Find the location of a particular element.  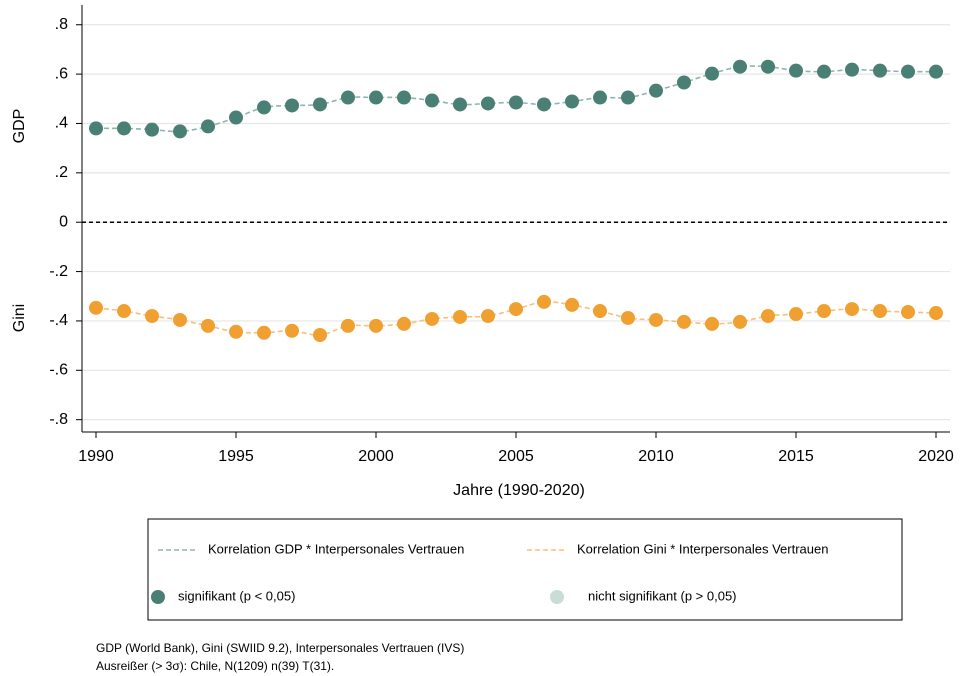

legend-label: nicht signifikant (p > 0,05) is located at coordinates (662, 595).